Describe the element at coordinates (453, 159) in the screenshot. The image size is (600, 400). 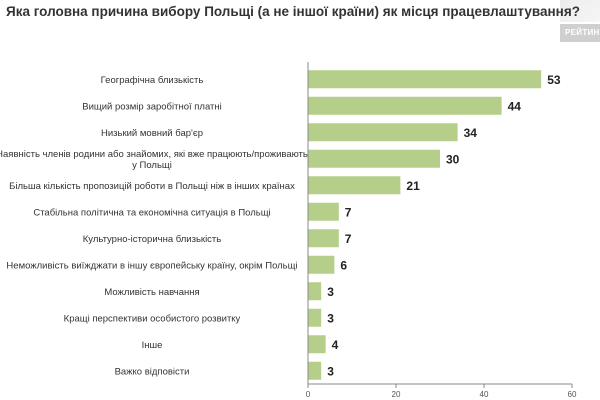
I see `value-label: 30` at that location.